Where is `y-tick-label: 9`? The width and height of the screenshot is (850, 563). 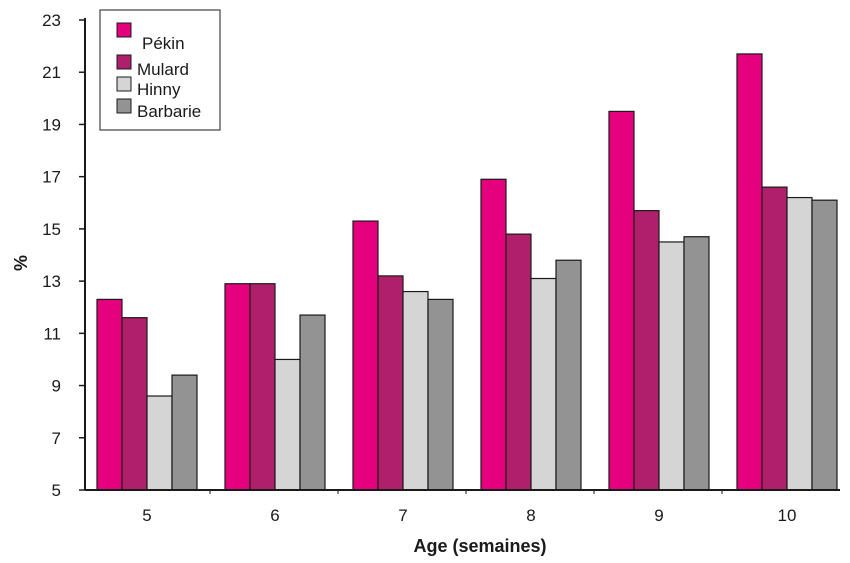 y-tick-label: 9 is located at coordinates (56, 386).